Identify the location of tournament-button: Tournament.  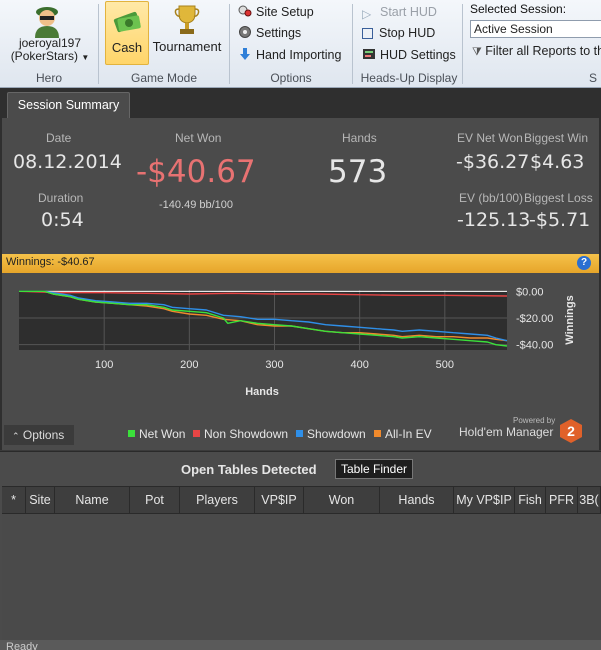
(187, 33).